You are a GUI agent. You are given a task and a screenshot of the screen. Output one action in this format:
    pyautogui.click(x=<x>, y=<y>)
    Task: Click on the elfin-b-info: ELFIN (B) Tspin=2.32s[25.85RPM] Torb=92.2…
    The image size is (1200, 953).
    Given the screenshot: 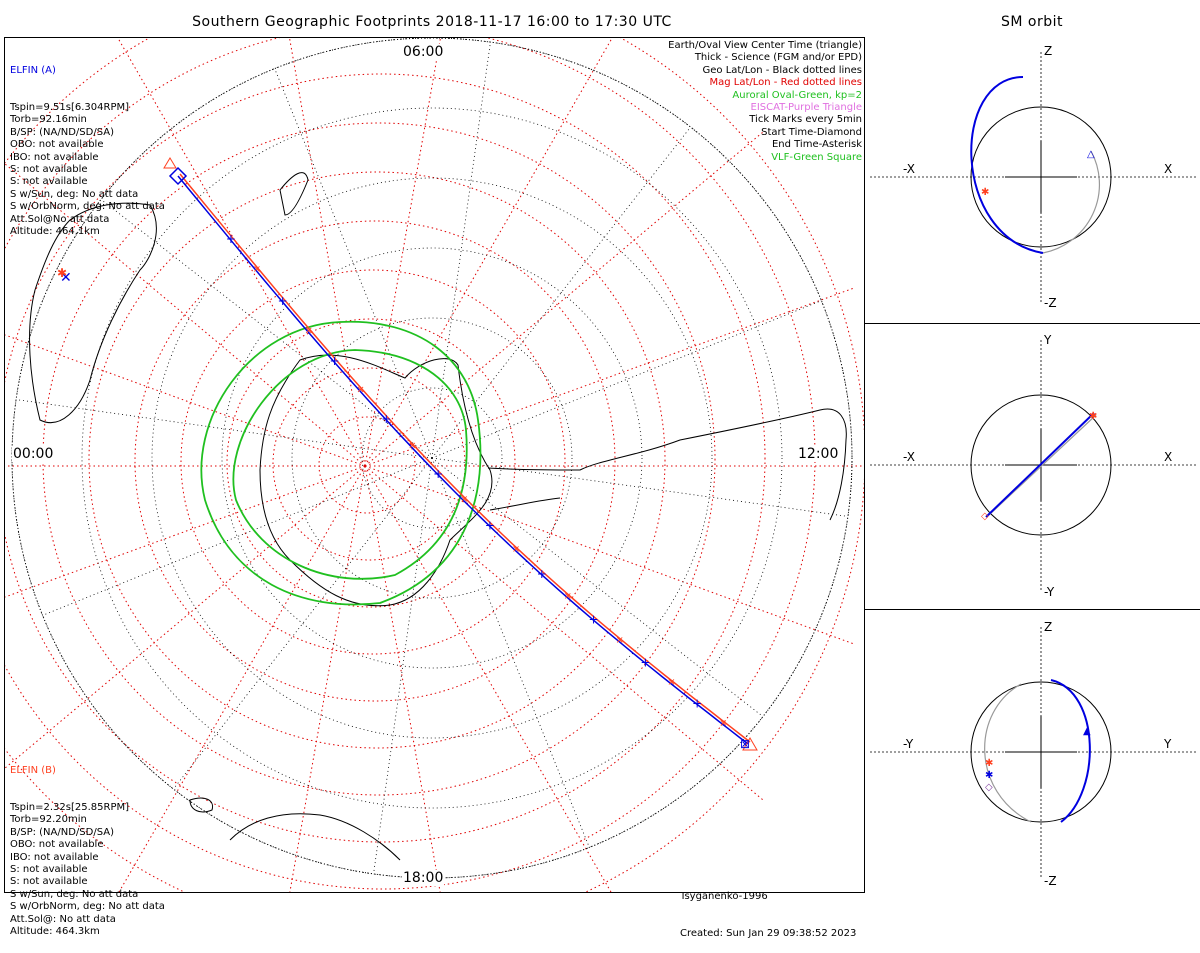 What is the action you would take?
    pyautogui.click(x=87, y=845)
    